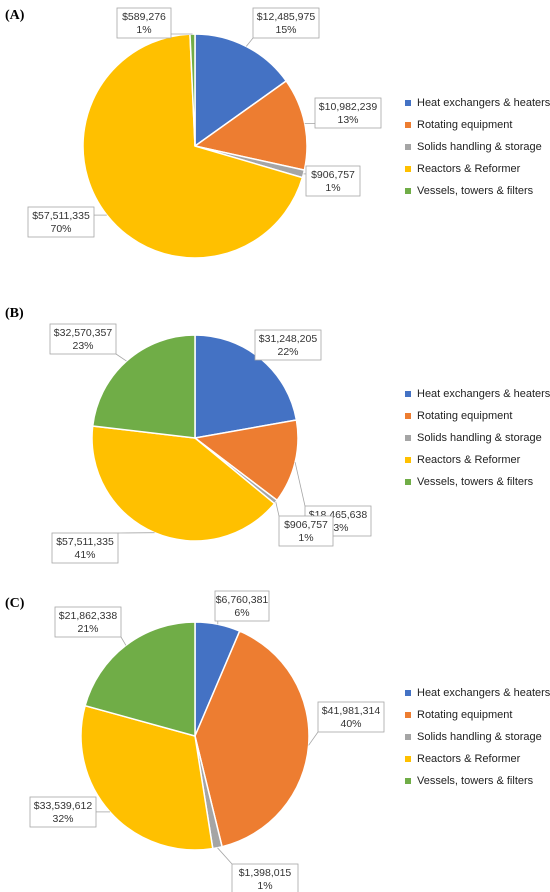  What do you see at coordinates (60, 229) in the screenshot?
I see `data-label-percent: 70%` at bounding box center [60, 229].